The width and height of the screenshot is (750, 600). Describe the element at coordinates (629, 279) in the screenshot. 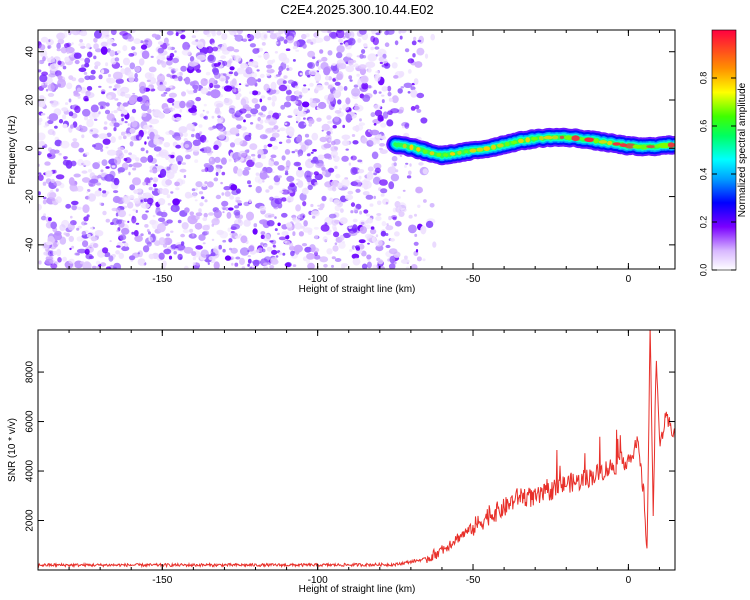

I see `spectrogram-xtick-label: 0` at that location.